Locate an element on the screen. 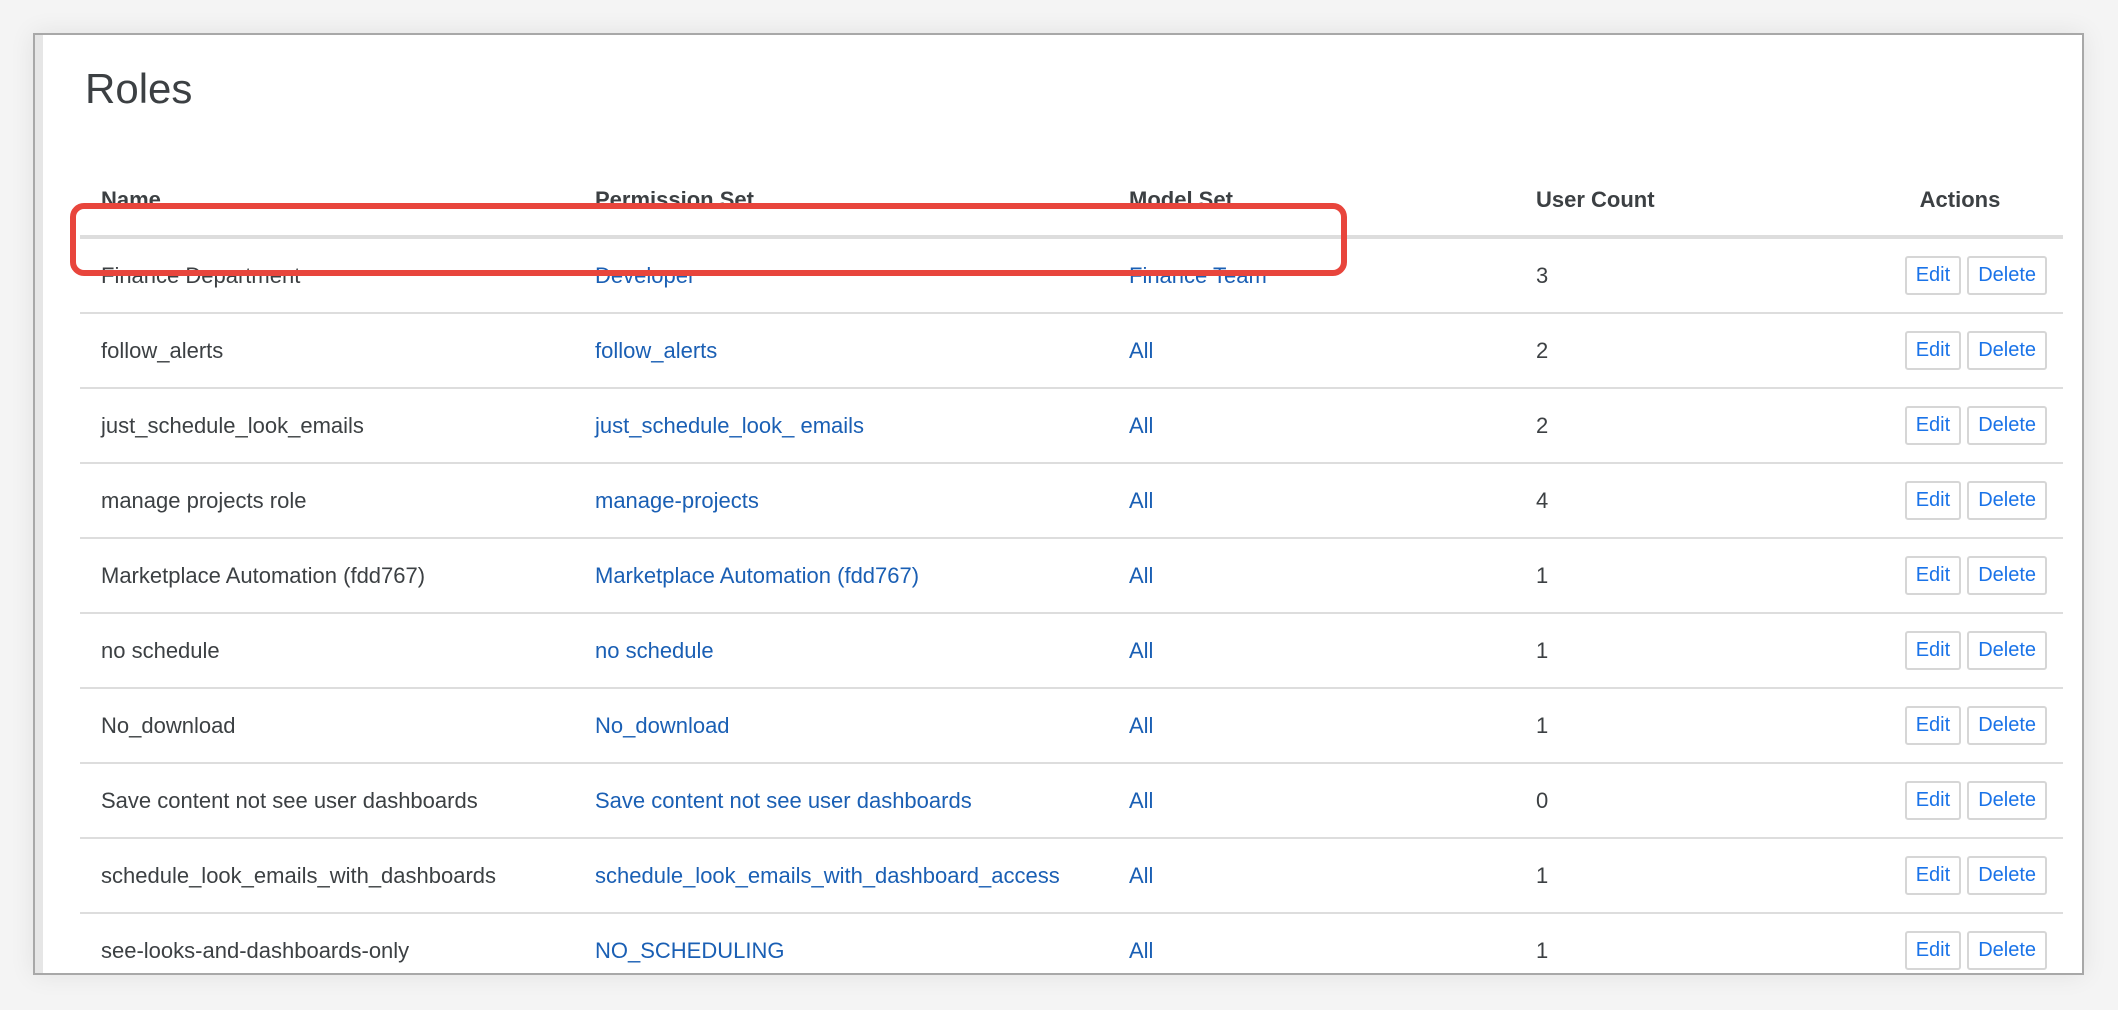 This screenshot has height=1010, width=2118. page-title: Roles is located at coordinates (139, 88).